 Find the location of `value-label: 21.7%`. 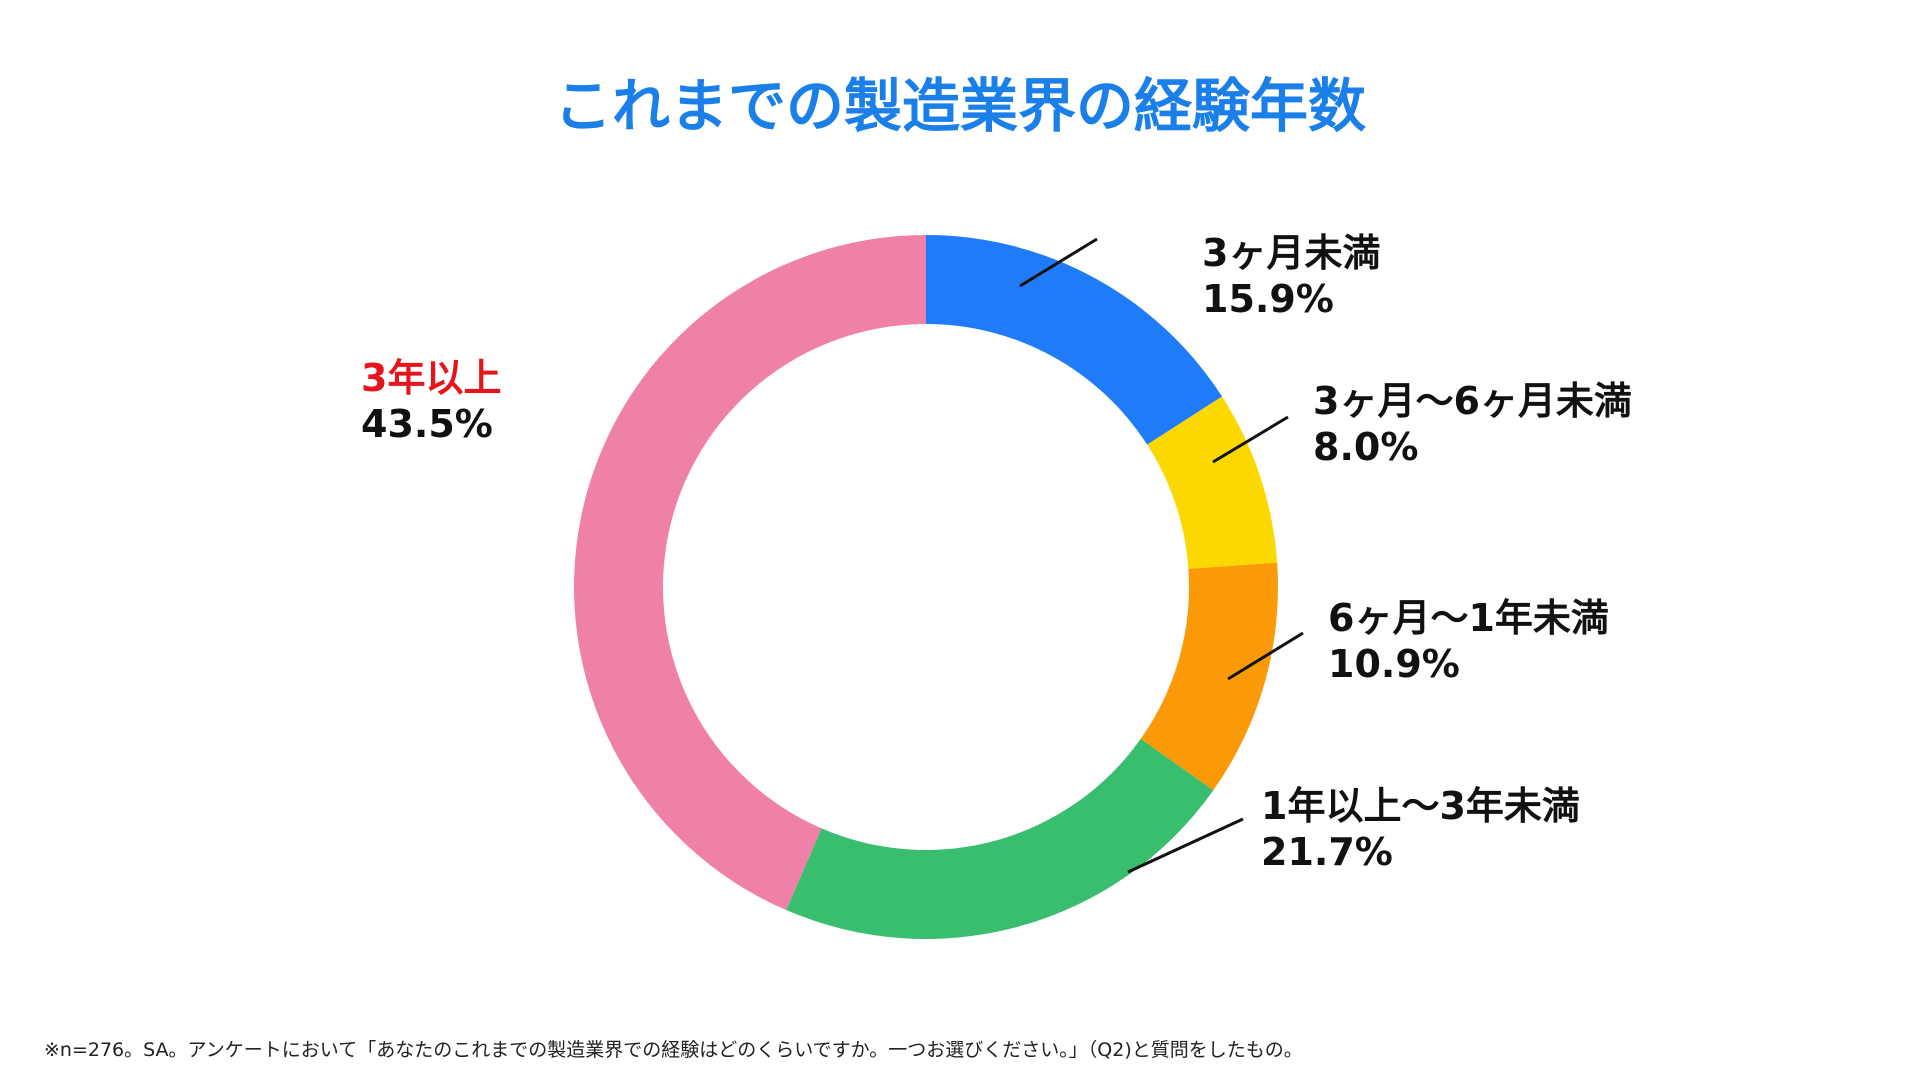

value-label: 21.7% is located at coordinates (1327, 852).